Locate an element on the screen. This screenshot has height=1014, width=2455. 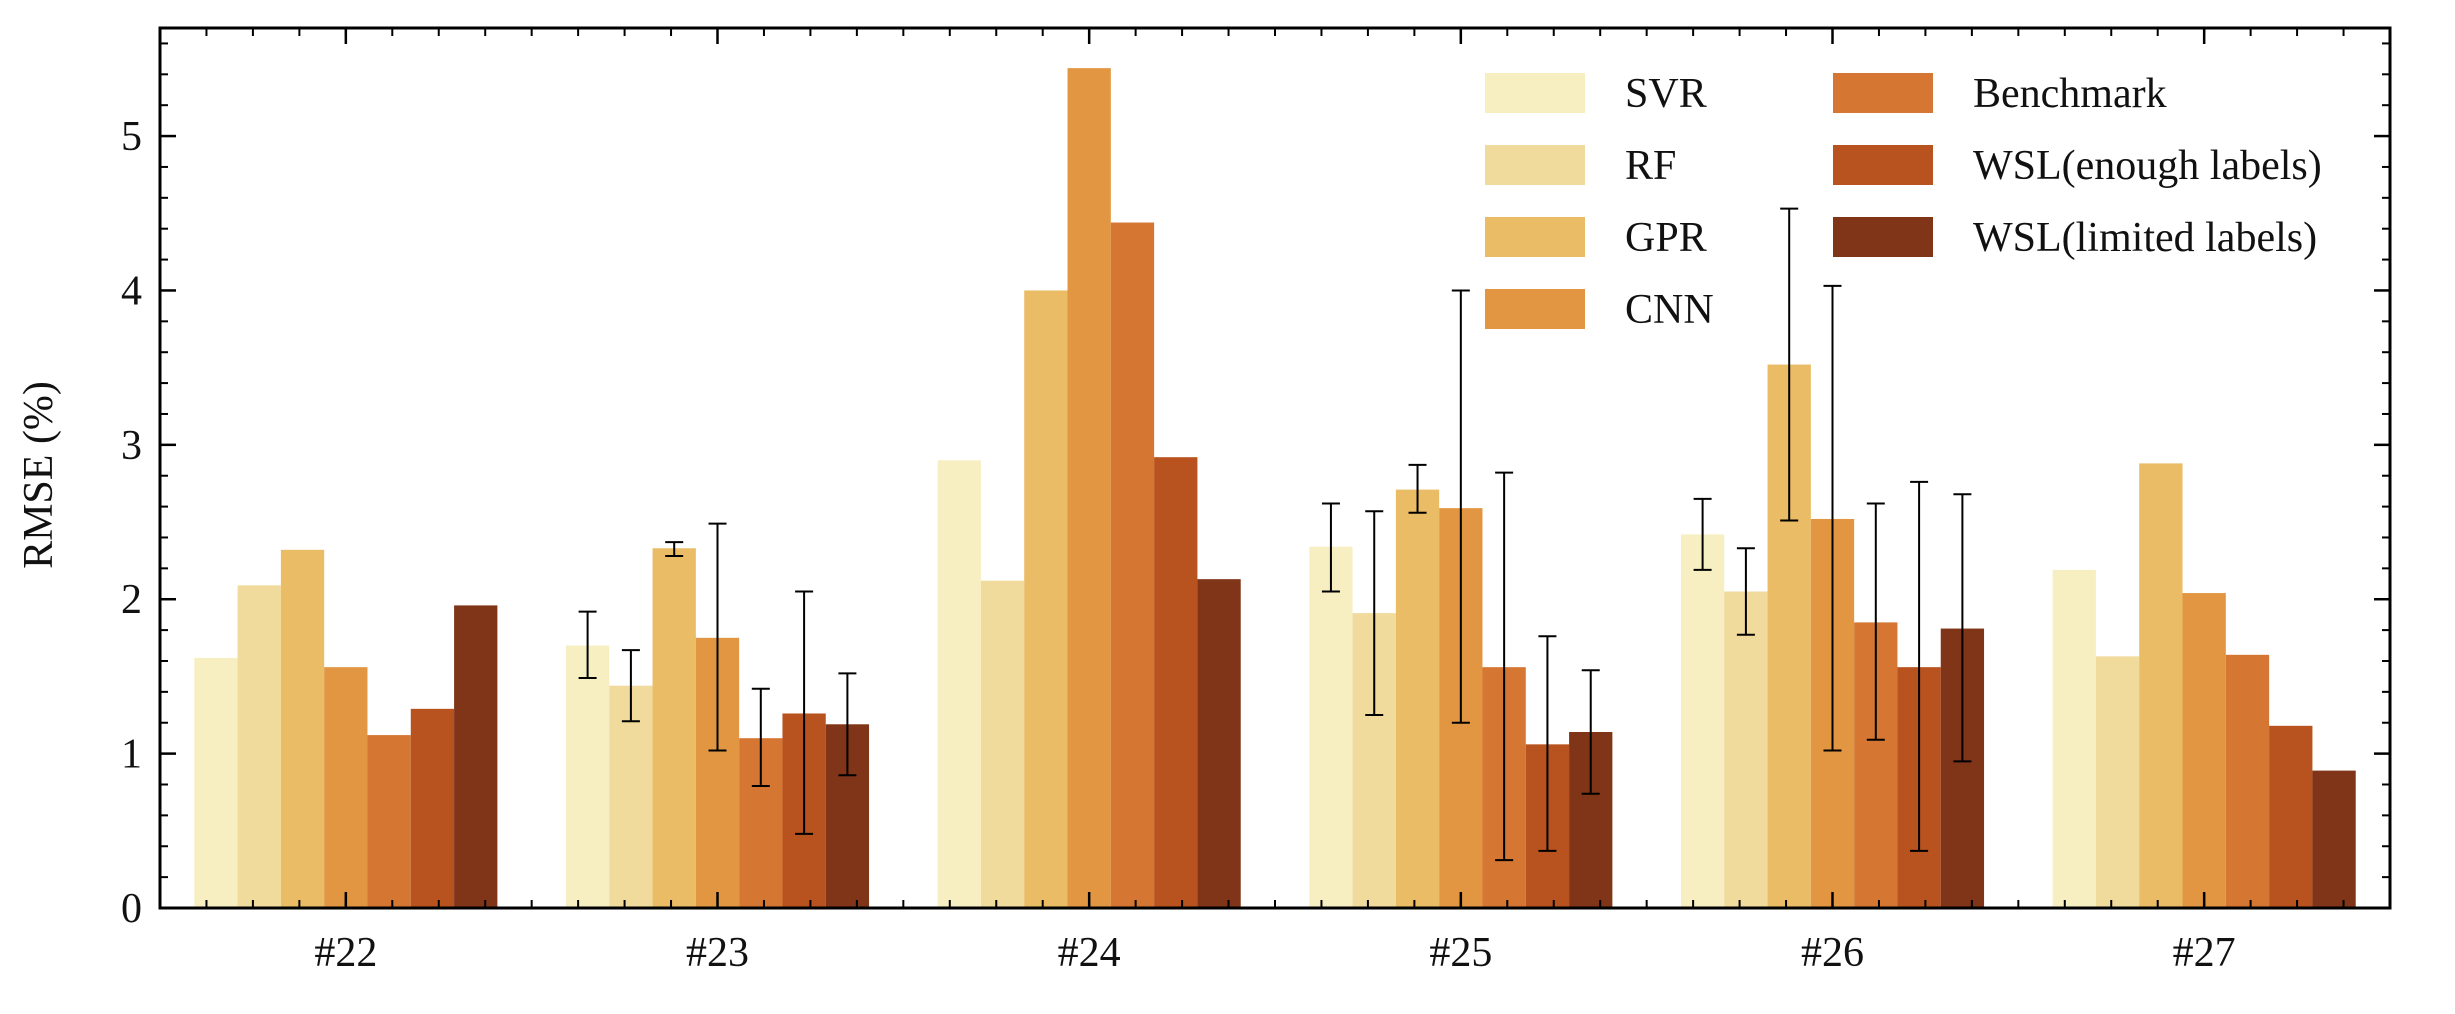
y-tick-label: 0 is located at coordinates (131, 909).